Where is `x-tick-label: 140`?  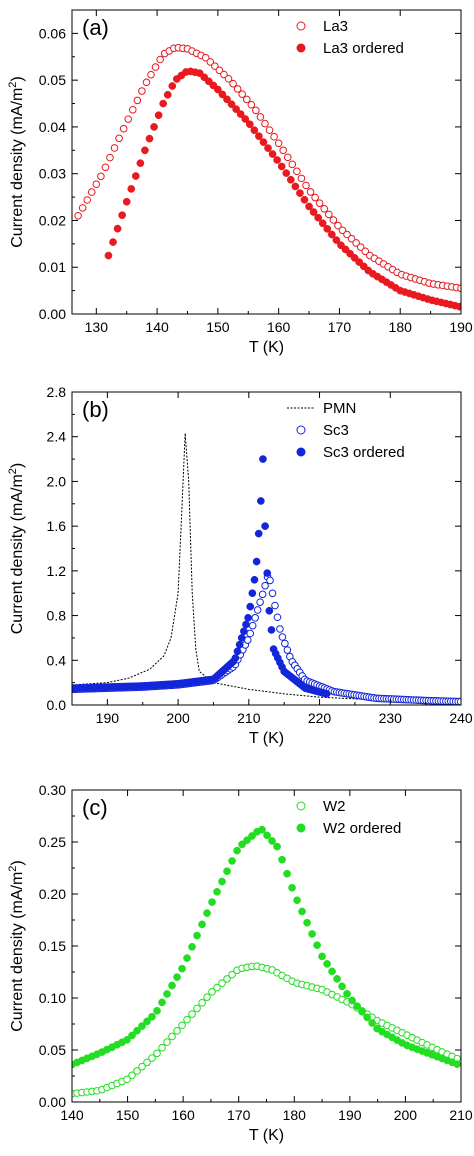 x-tick-label: 140 is located at coordinates (157, 327).